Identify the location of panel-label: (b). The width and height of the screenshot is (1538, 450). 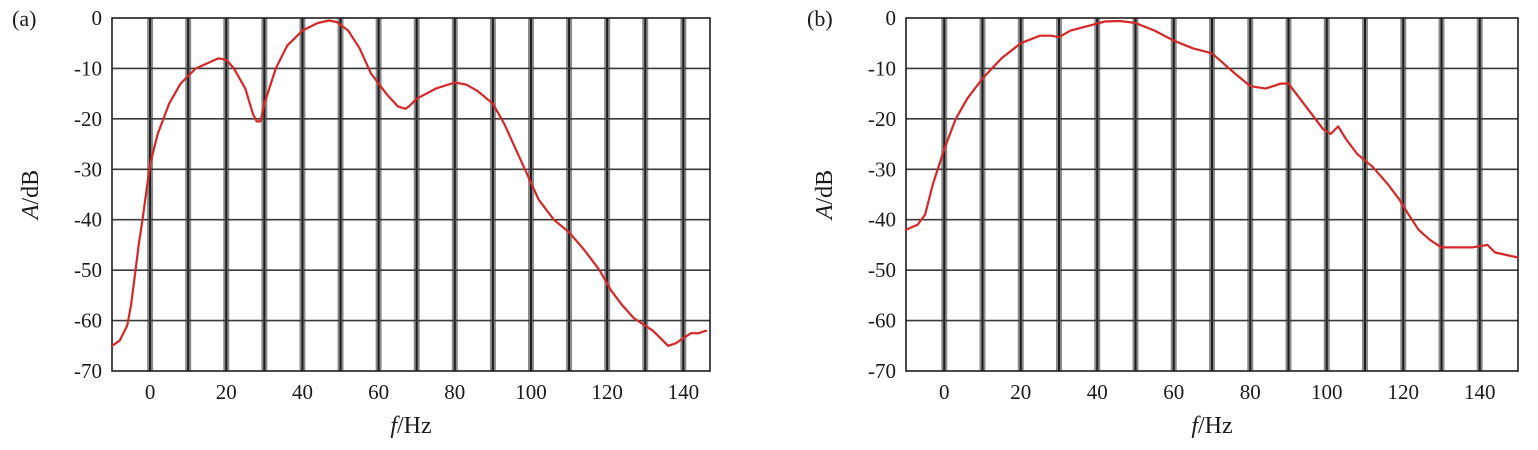
(820, 18).